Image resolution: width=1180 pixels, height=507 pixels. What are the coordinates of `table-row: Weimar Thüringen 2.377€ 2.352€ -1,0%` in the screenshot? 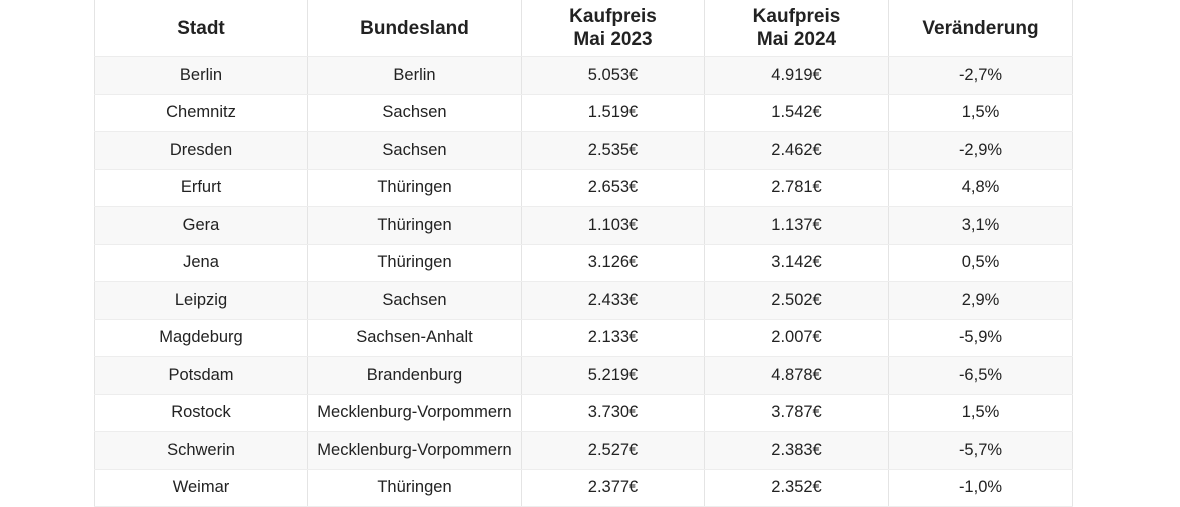 It's located at (583, 488).